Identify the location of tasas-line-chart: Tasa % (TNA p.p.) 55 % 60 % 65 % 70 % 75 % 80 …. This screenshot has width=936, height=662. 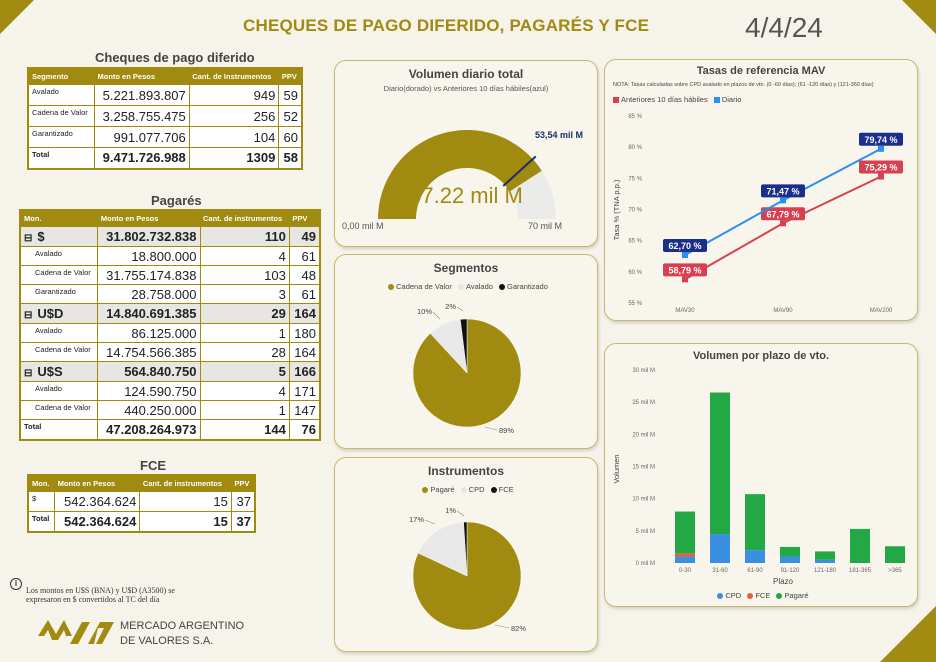
(757, 214).